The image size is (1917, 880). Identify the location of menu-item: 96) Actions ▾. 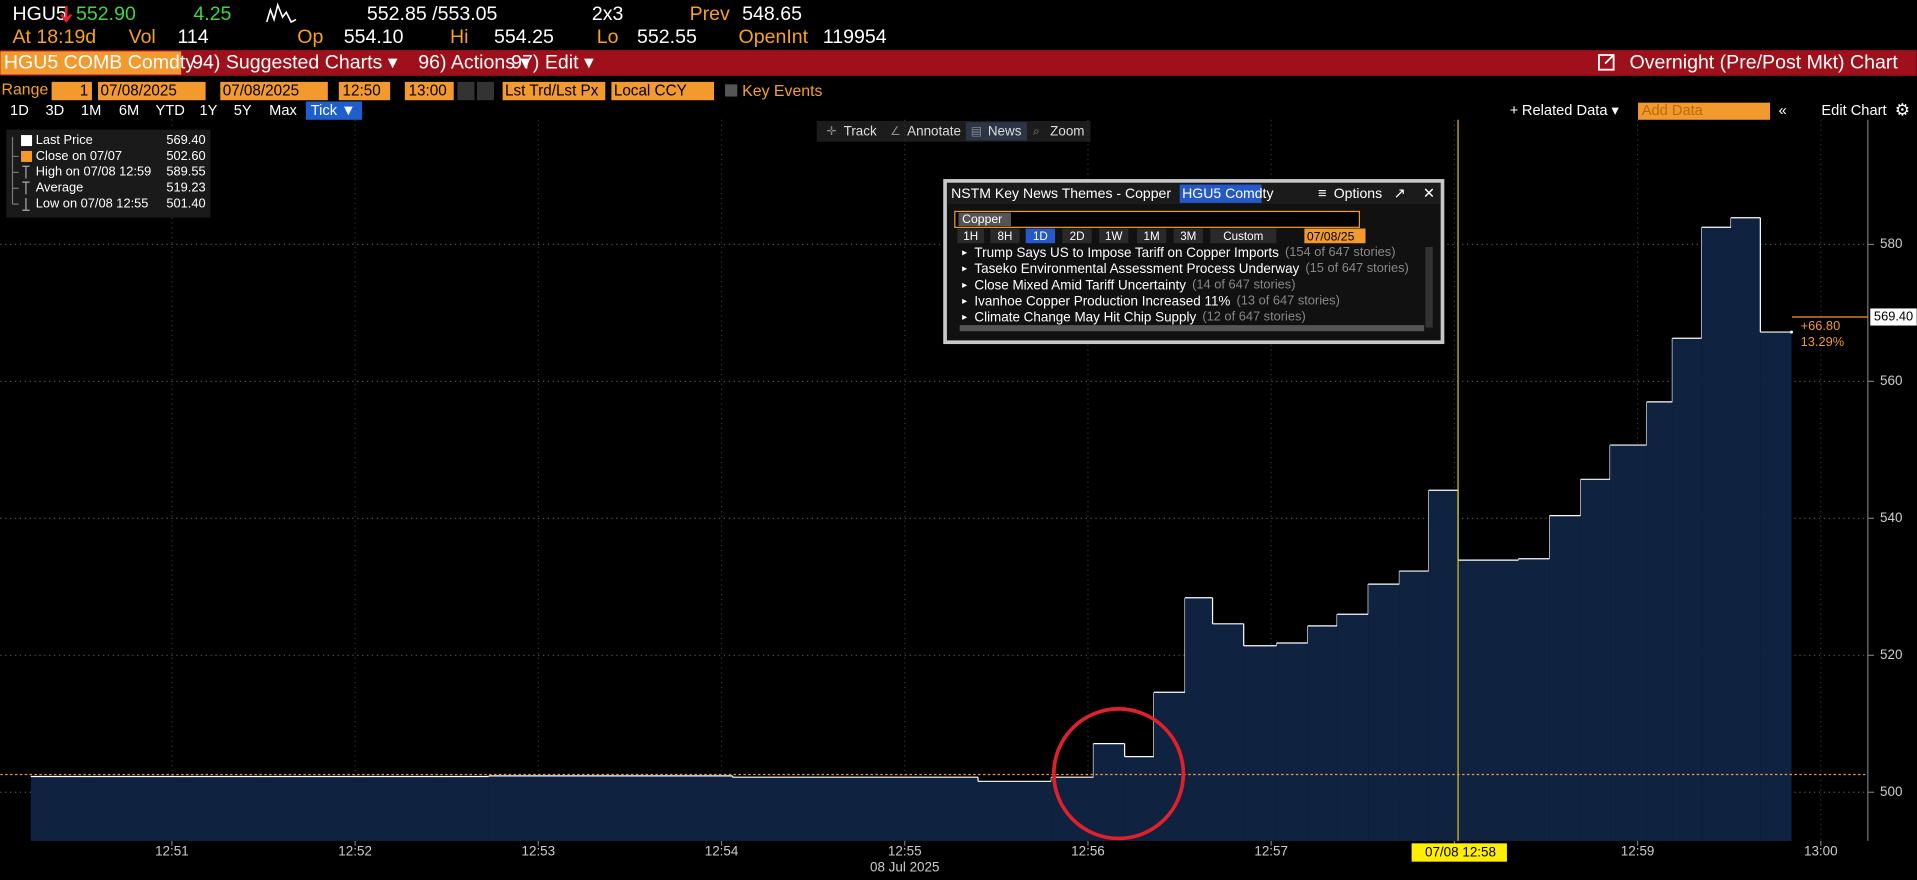
(474, 63).